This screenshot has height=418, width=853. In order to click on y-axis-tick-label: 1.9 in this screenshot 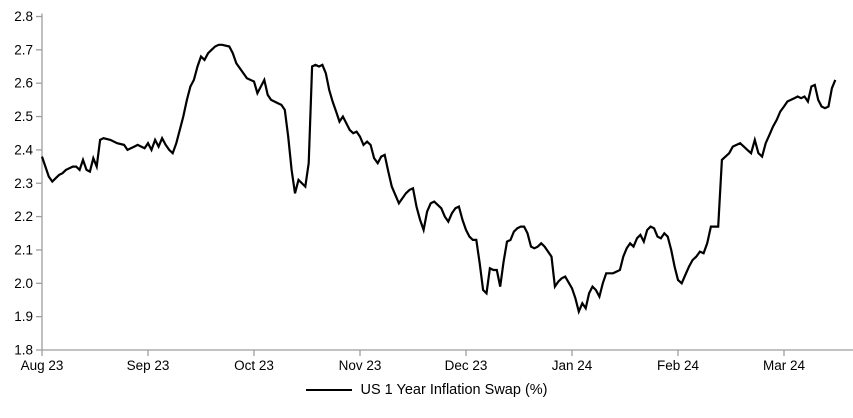, I will do `click(23, 316)`.